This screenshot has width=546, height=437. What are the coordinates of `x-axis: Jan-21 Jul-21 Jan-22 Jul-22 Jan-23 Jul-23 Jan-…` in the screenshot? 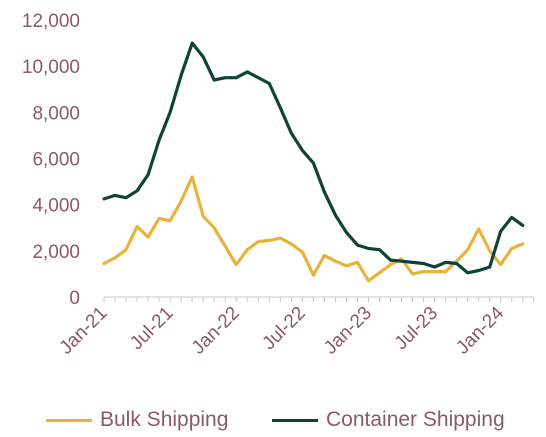 It's located at (295, 327).